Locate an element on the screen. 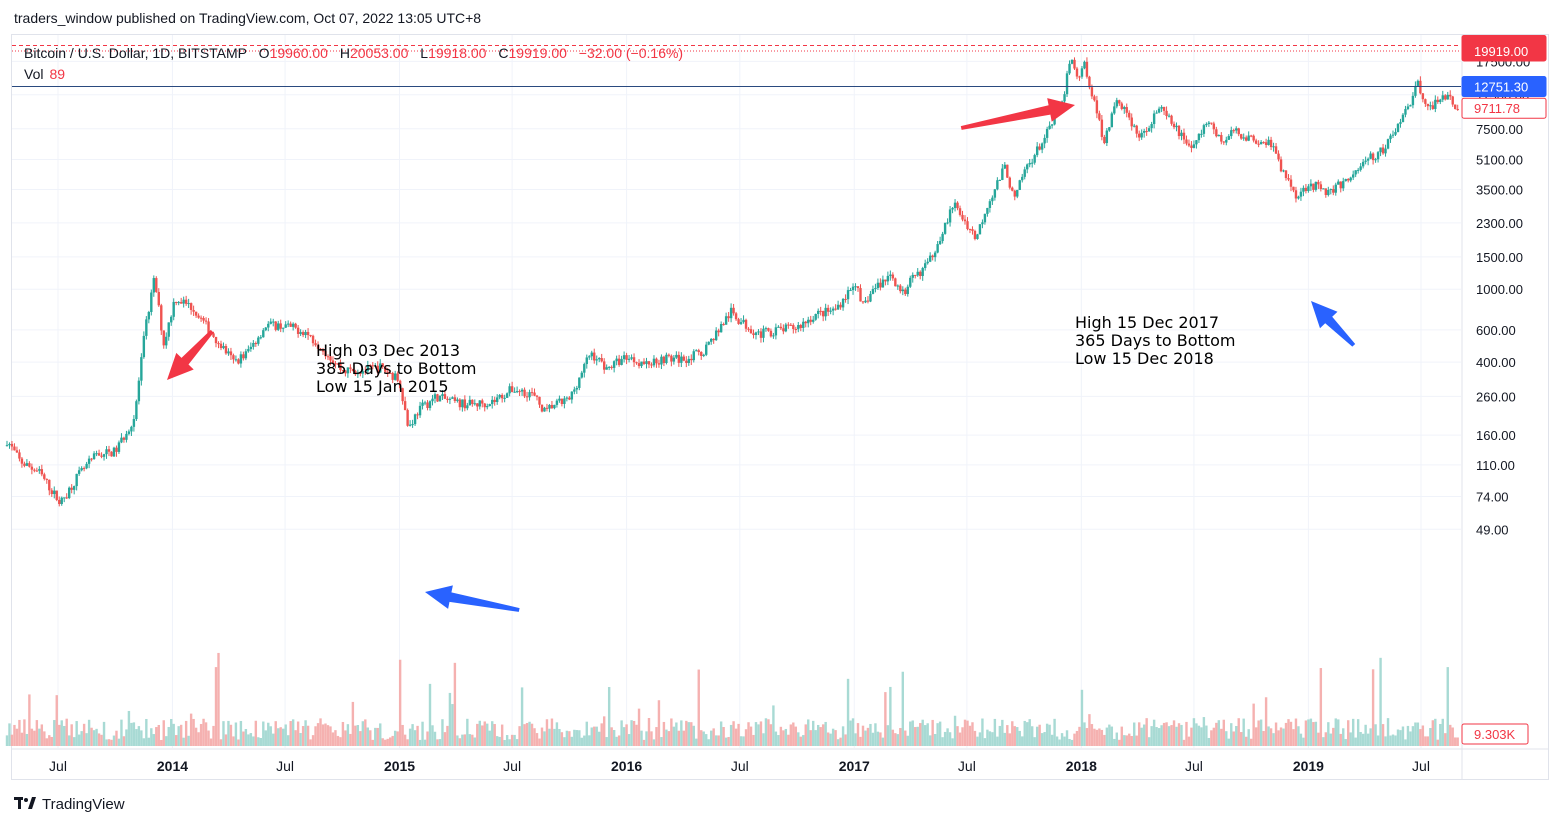 The image size is (1562, 826). annotation-text: 365 Days to Bottom is located at coordinates (1155, 340).